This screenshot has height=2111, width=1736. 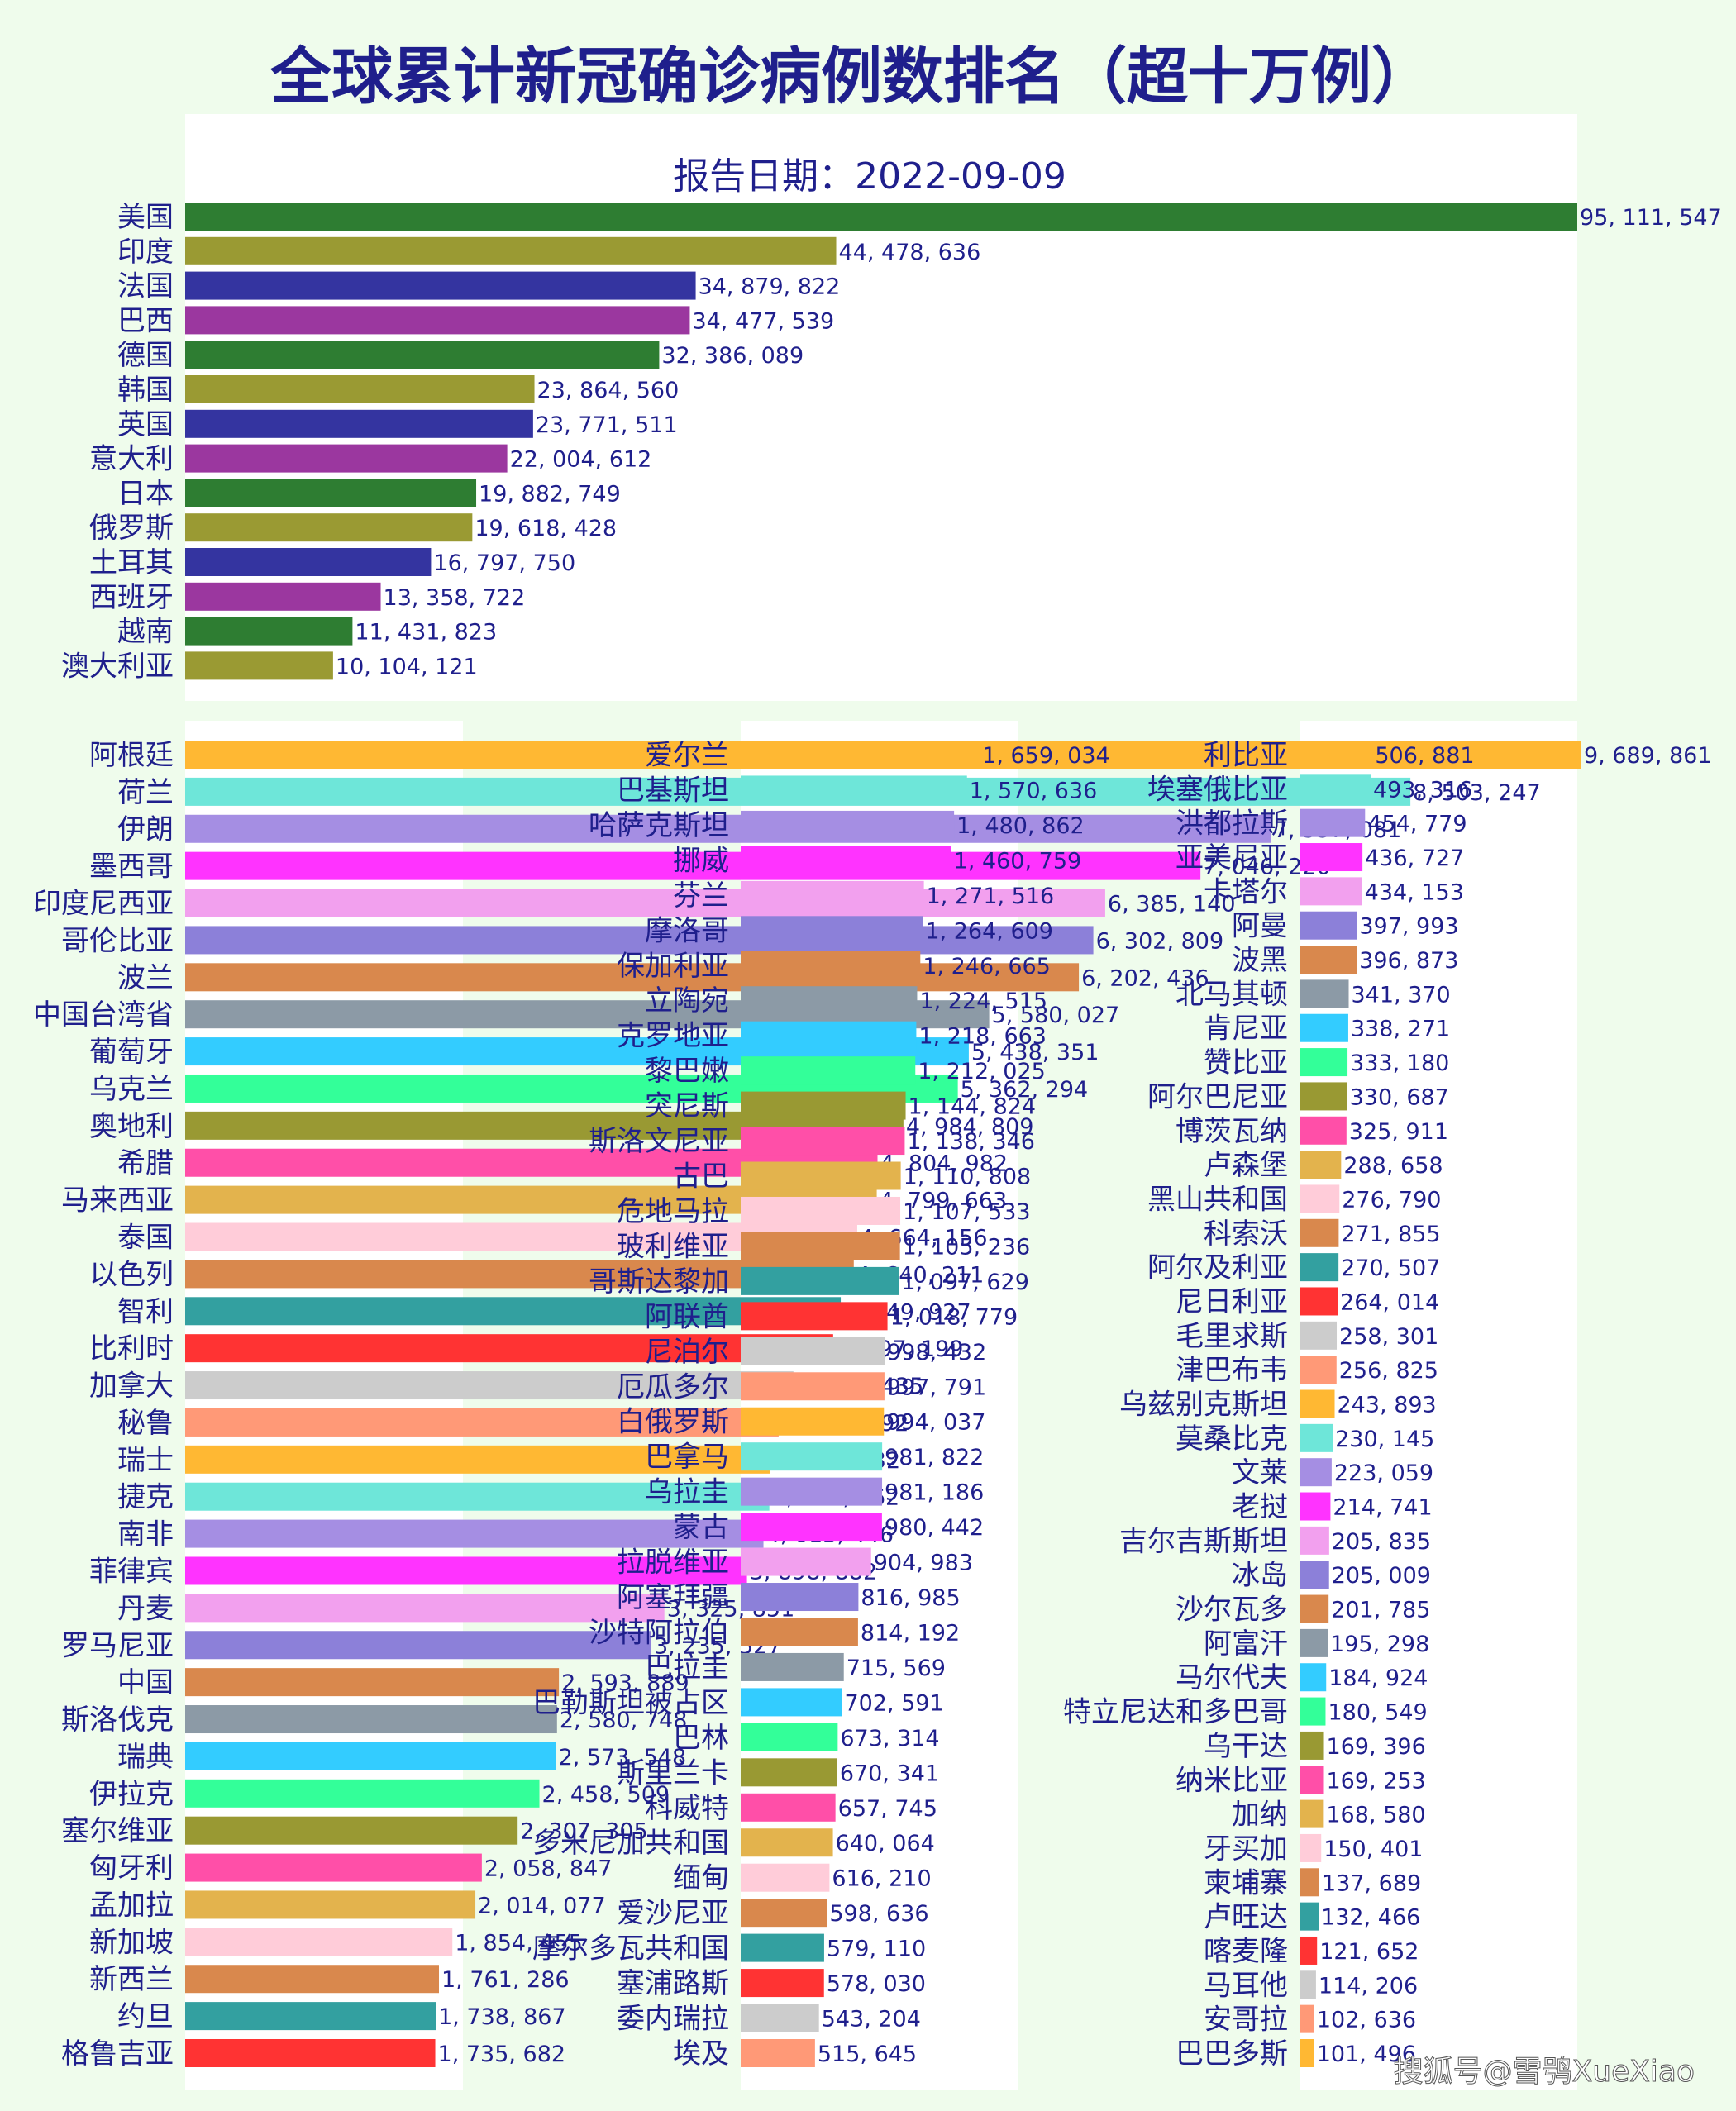 I want to click on panel-2-category-label: 委内瑞拉, so click(x=673, y=2020).